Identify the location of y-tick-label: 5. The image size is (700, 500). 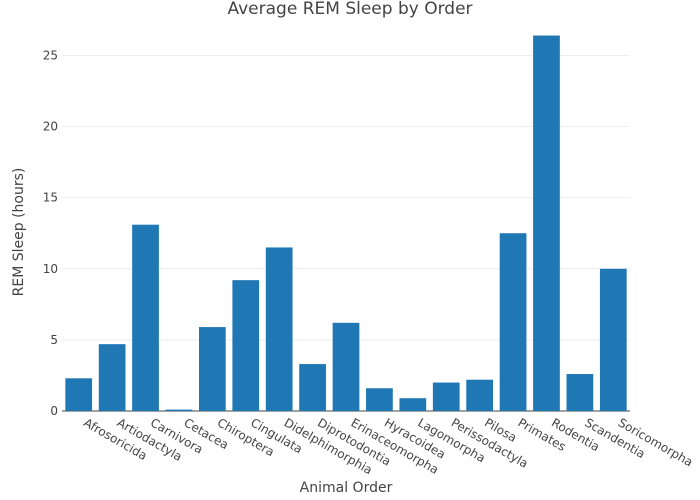
(54, 340).